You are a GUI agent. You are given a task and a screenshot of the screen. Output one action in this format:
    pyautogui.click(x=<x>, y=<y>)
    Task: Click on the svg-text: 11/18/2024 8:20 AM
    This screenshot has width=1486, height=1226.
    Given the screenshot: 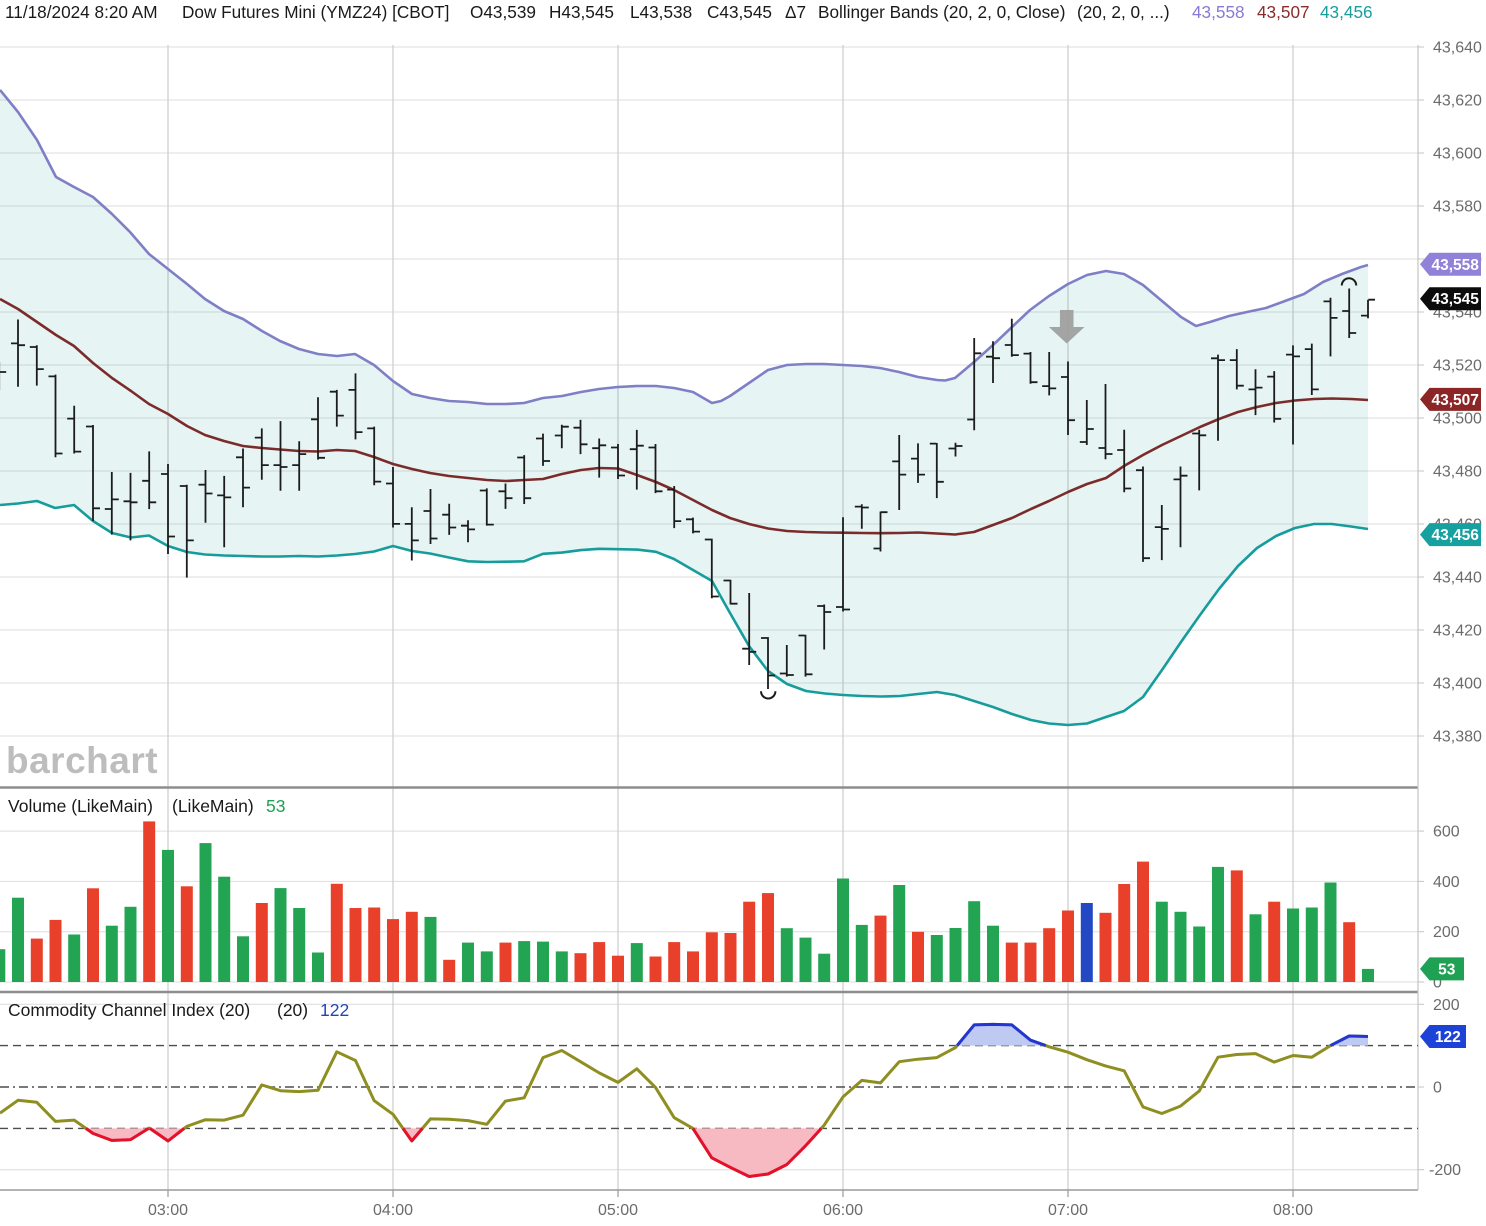 What is the action you would take?
    pyautogui.click(x=81, y=12)
    